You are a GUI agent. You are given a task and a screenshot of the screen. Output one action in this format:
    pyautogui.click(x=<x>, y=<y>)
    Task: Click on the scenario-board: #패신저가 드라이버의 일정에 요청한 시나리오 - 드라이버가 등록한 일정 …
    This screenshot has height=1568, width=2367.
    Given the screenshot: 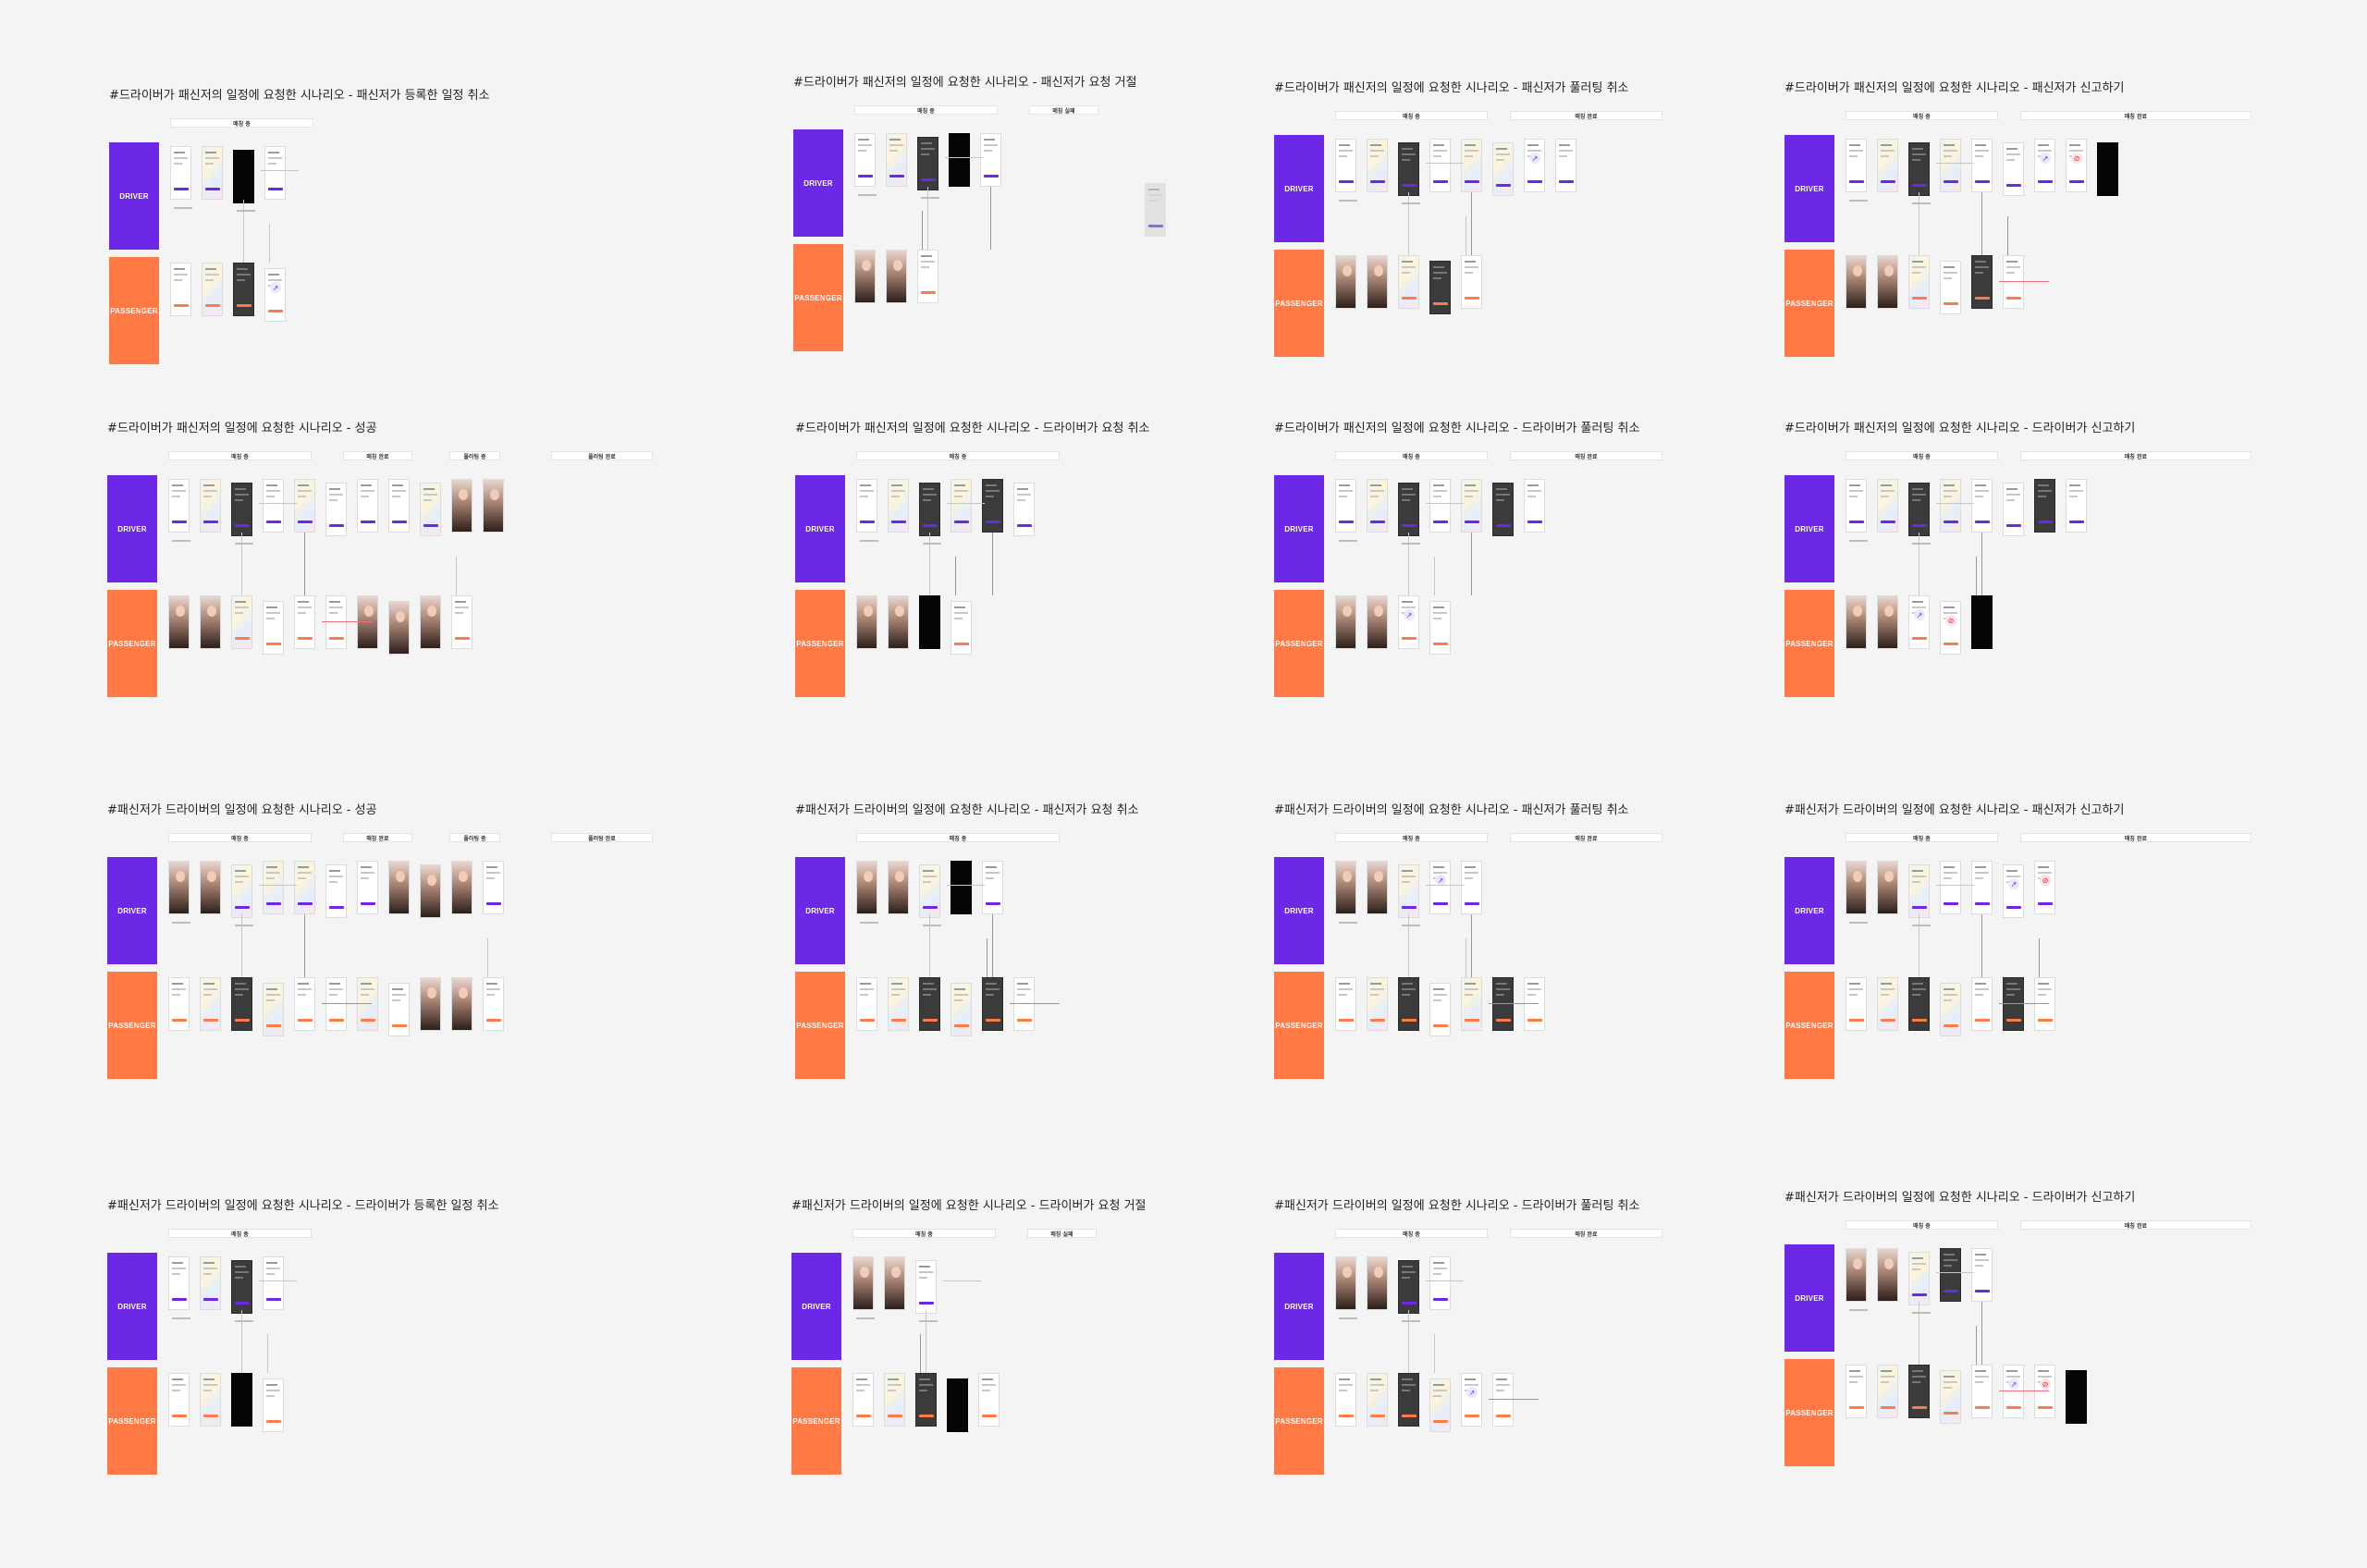 What is the action you would take?
    pyautogui.click(x=430, y=1371)
    